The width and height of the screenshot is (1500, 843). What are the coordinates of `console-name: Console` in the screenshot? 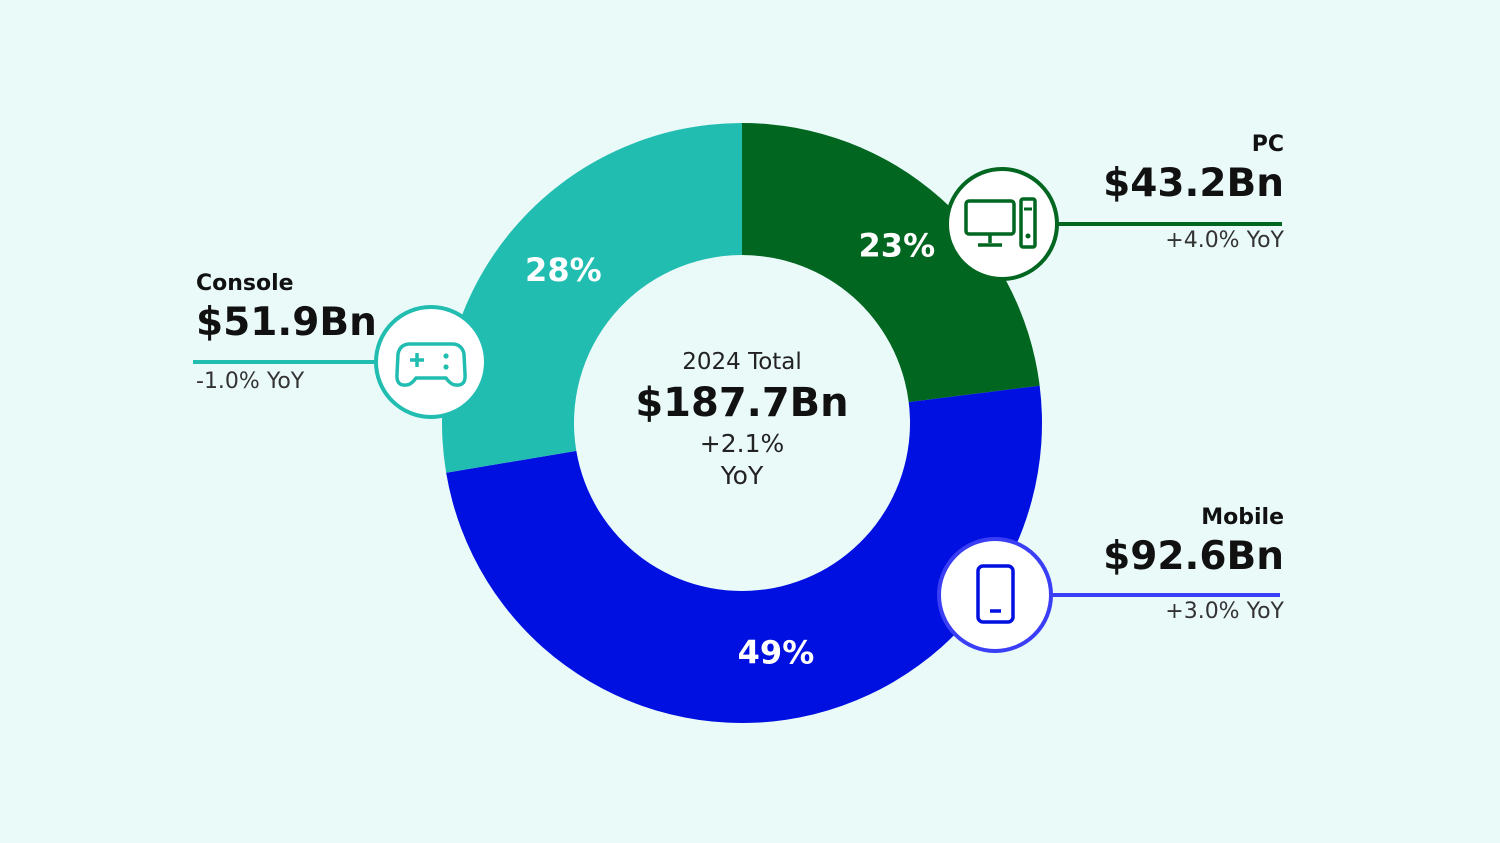 It's located at (245, 283).